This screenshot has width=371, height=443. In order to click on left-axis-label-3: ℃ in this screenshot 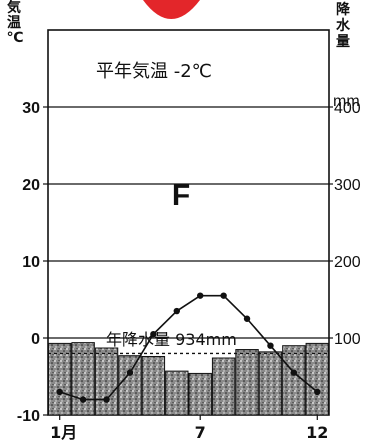, I will do `click(15, 38)`.